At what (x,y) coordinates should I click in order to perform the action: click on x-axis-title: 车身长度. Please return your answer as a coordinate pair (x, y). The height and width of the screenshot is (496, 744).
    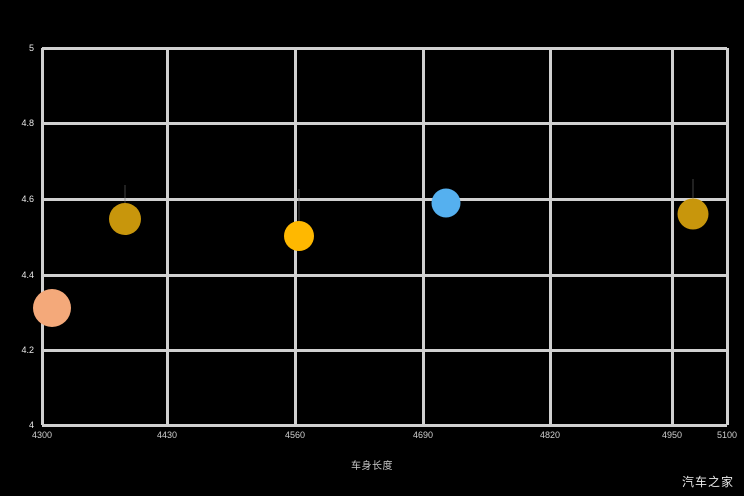
    Looking at the image, I should click on (372, 466).